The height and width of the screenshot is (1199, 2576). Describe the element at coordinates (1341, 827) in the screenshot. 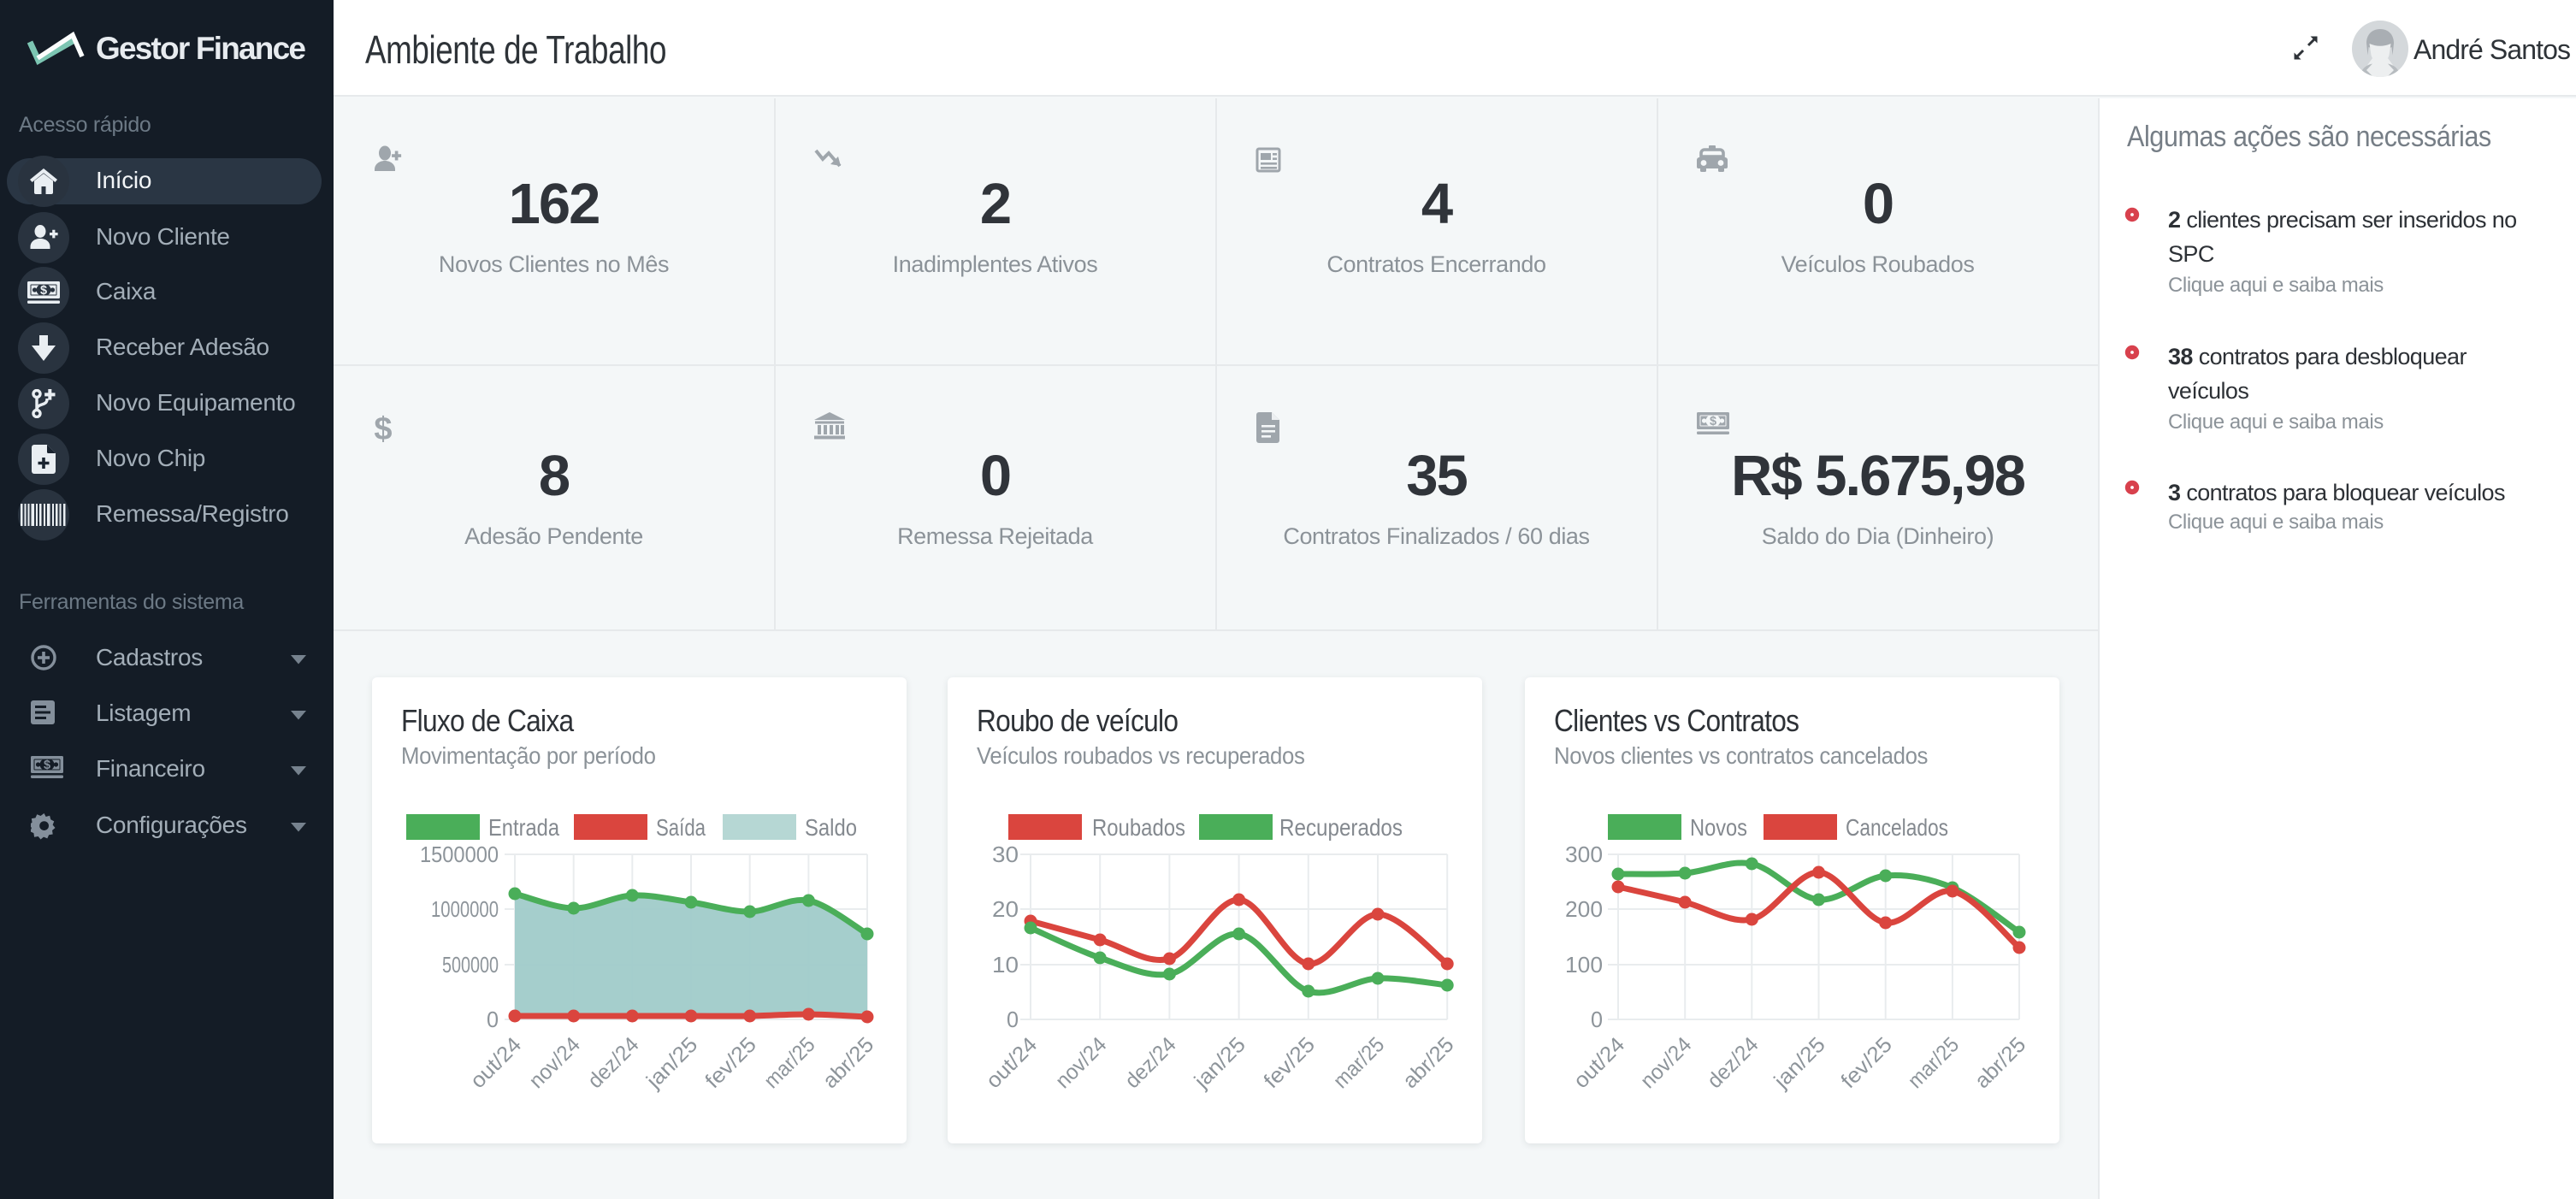

I see `svg-text: Recuperados` at that location.